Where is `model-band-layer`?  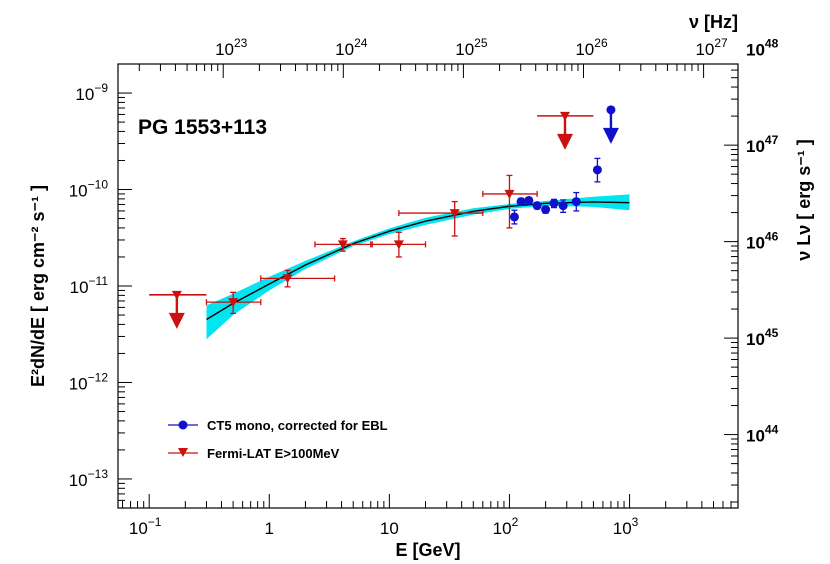
model-band-layer is located at coordinates (418, 267).